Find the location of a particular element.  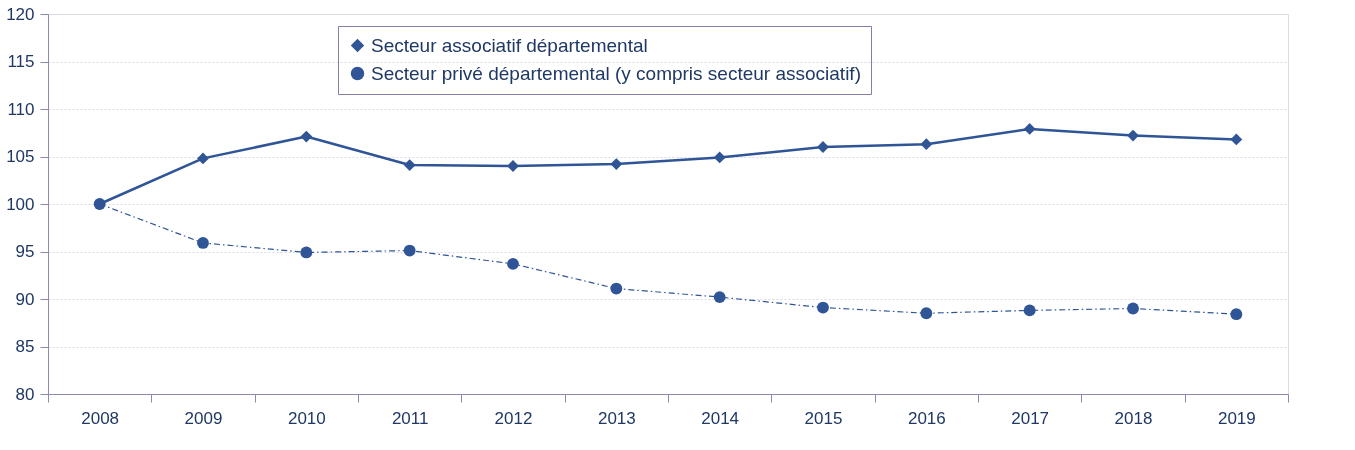

y-tick-label: 100 is located at coordinates (20, 204).